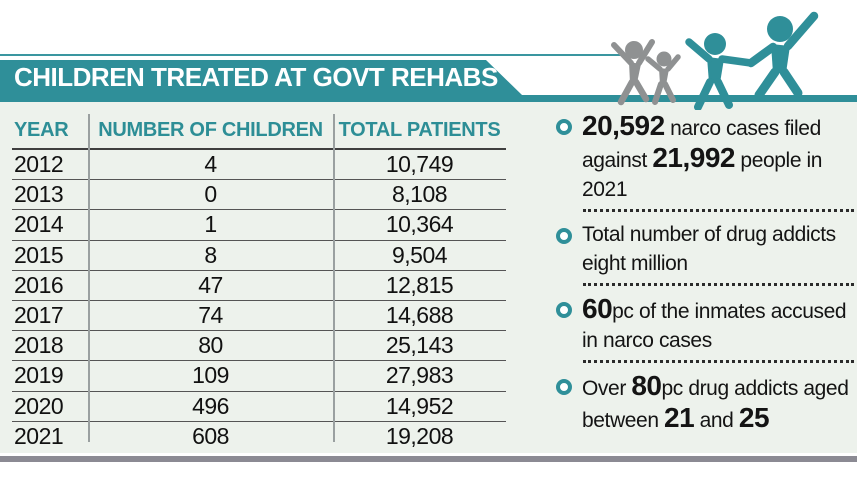  What do you see at coordinates (39, 194) in the screenshot?
I see `cell-year: 2013` at bounding box center [39, 194].